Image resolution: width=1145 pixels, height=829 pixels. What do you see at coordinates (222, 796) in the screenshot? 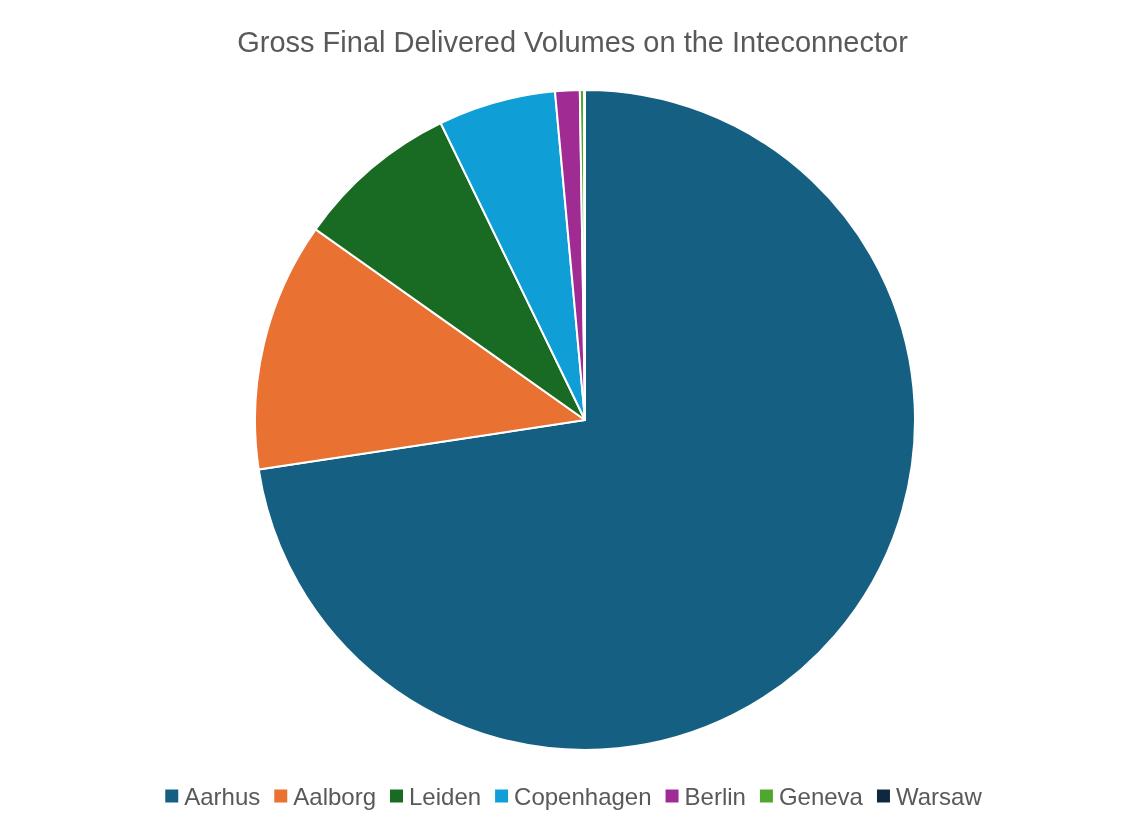
I see `legend-label: Aarhus` at bounding box center [222, 796].